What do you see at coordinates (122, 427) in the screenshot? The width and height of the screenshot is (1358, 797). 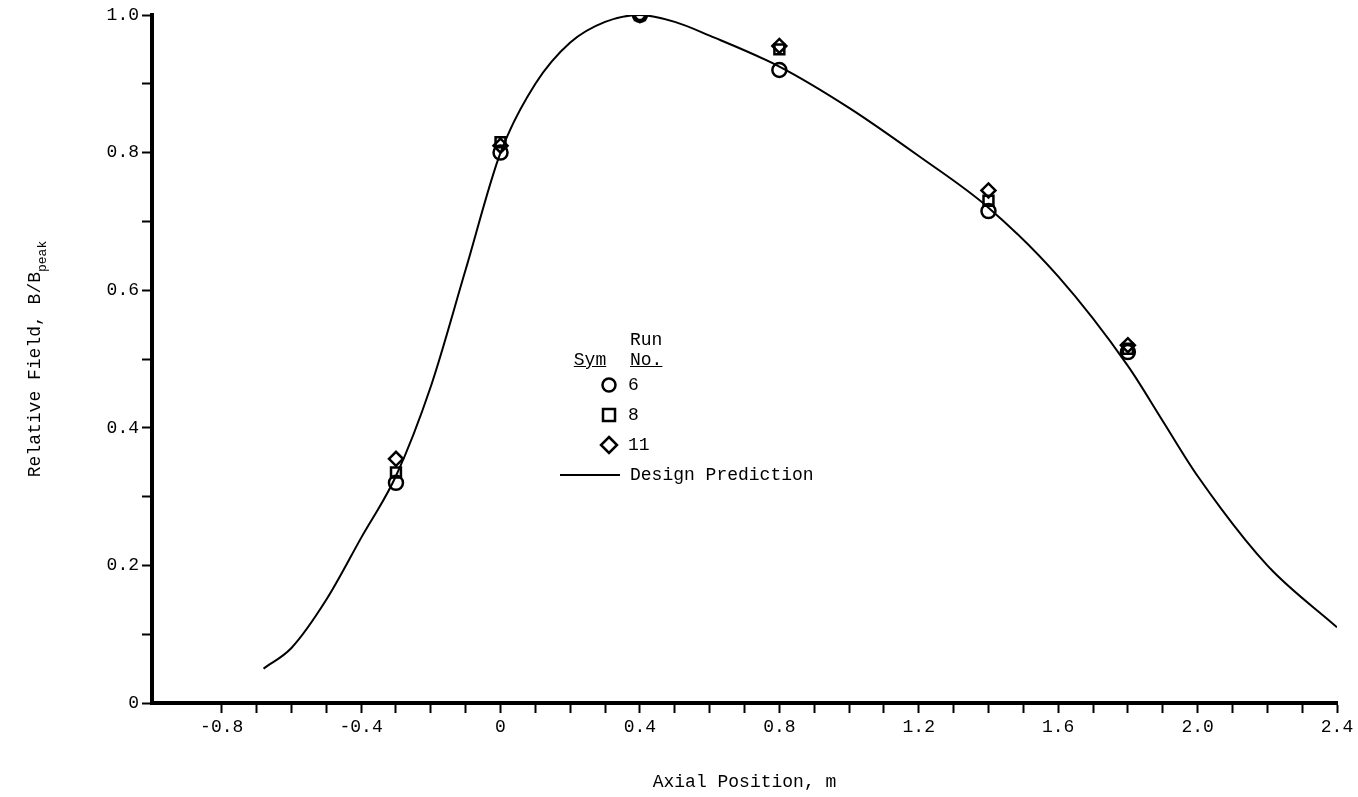 I see `y-tick-label: 0.4` at bounding box center [122, 427].